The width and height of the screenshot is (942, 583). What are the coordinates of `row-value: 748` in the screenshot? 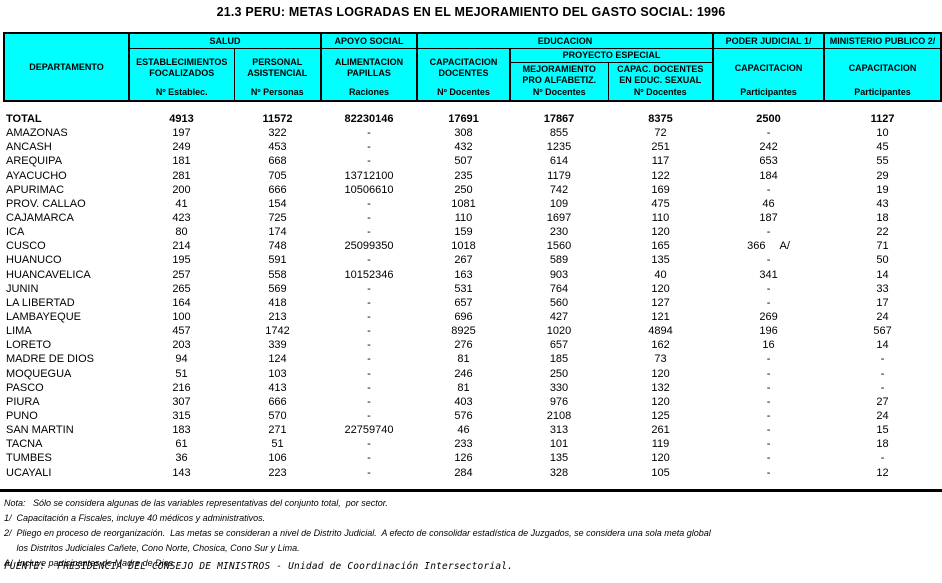 It's located at (277, 246).